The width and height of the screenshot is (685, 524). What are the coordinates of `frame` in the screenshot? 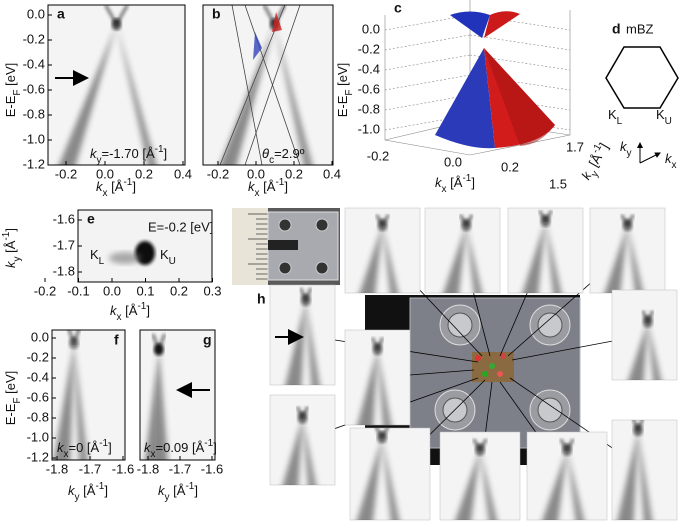 It's located at (116, 85).